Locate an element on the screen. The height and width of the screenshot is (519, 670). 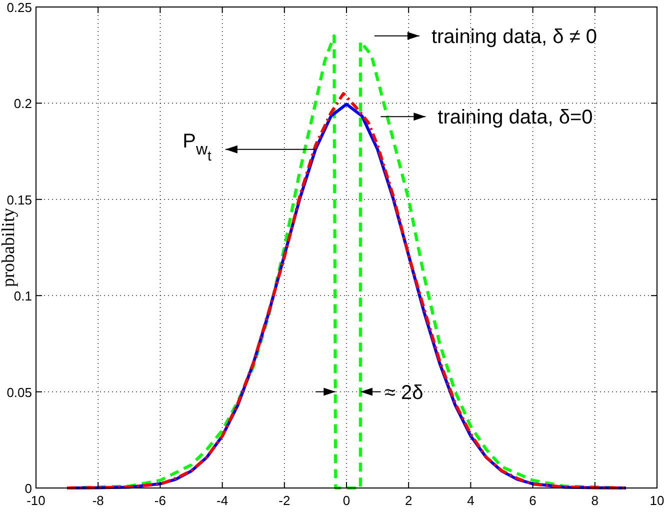
x-tick-label: 10 is located at coordinates (657, 500).